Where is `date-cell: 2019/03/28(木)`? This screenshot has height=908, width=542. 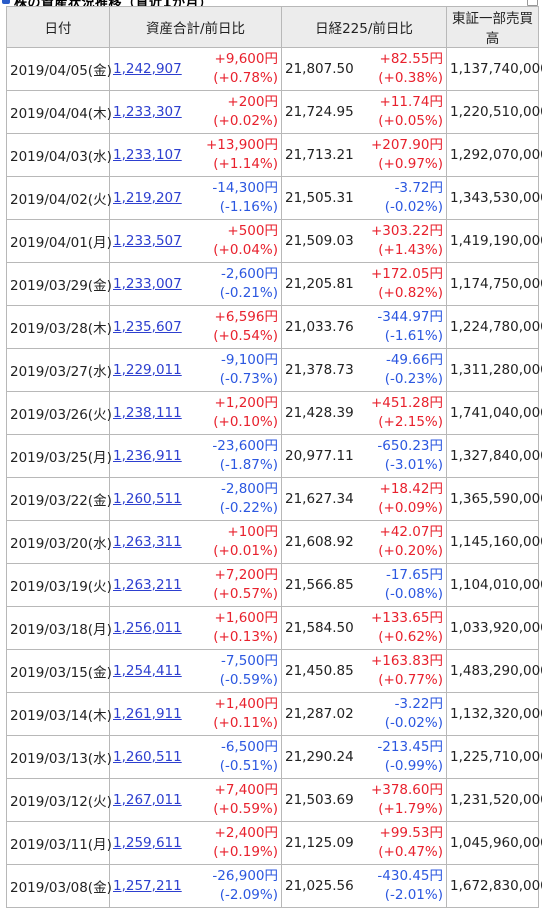 date-cell: 2019/03/28(木) is located at coordinates (59, 327).